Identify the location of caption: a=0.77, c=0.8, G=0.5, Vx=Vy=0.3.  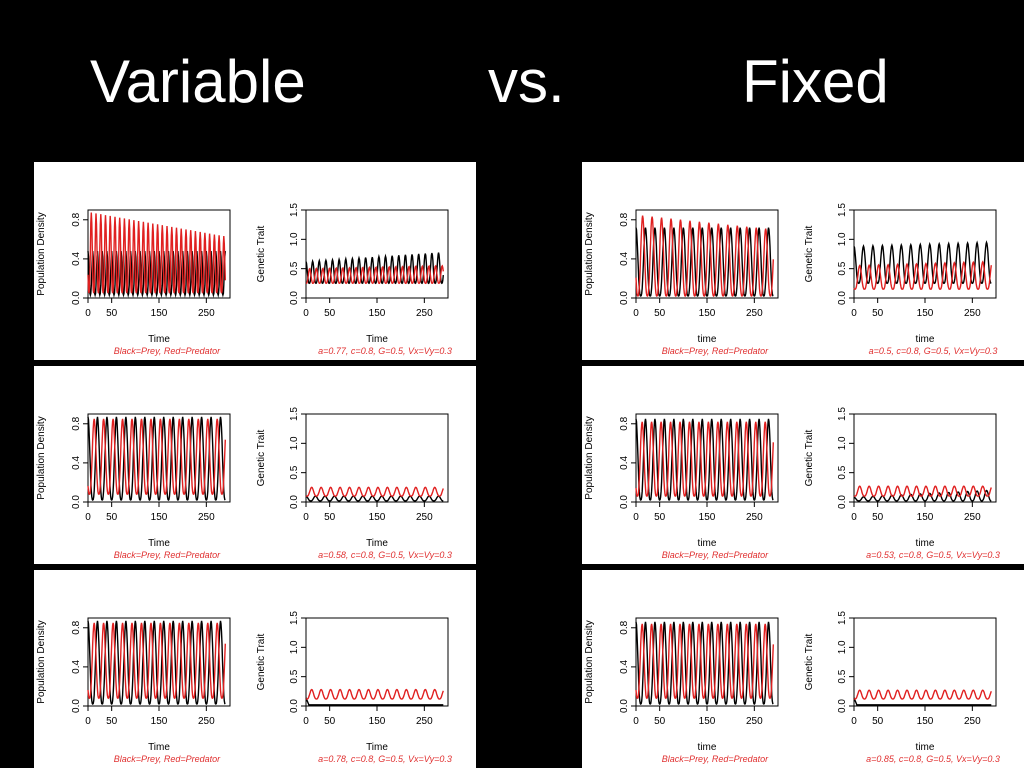
(385, 351).